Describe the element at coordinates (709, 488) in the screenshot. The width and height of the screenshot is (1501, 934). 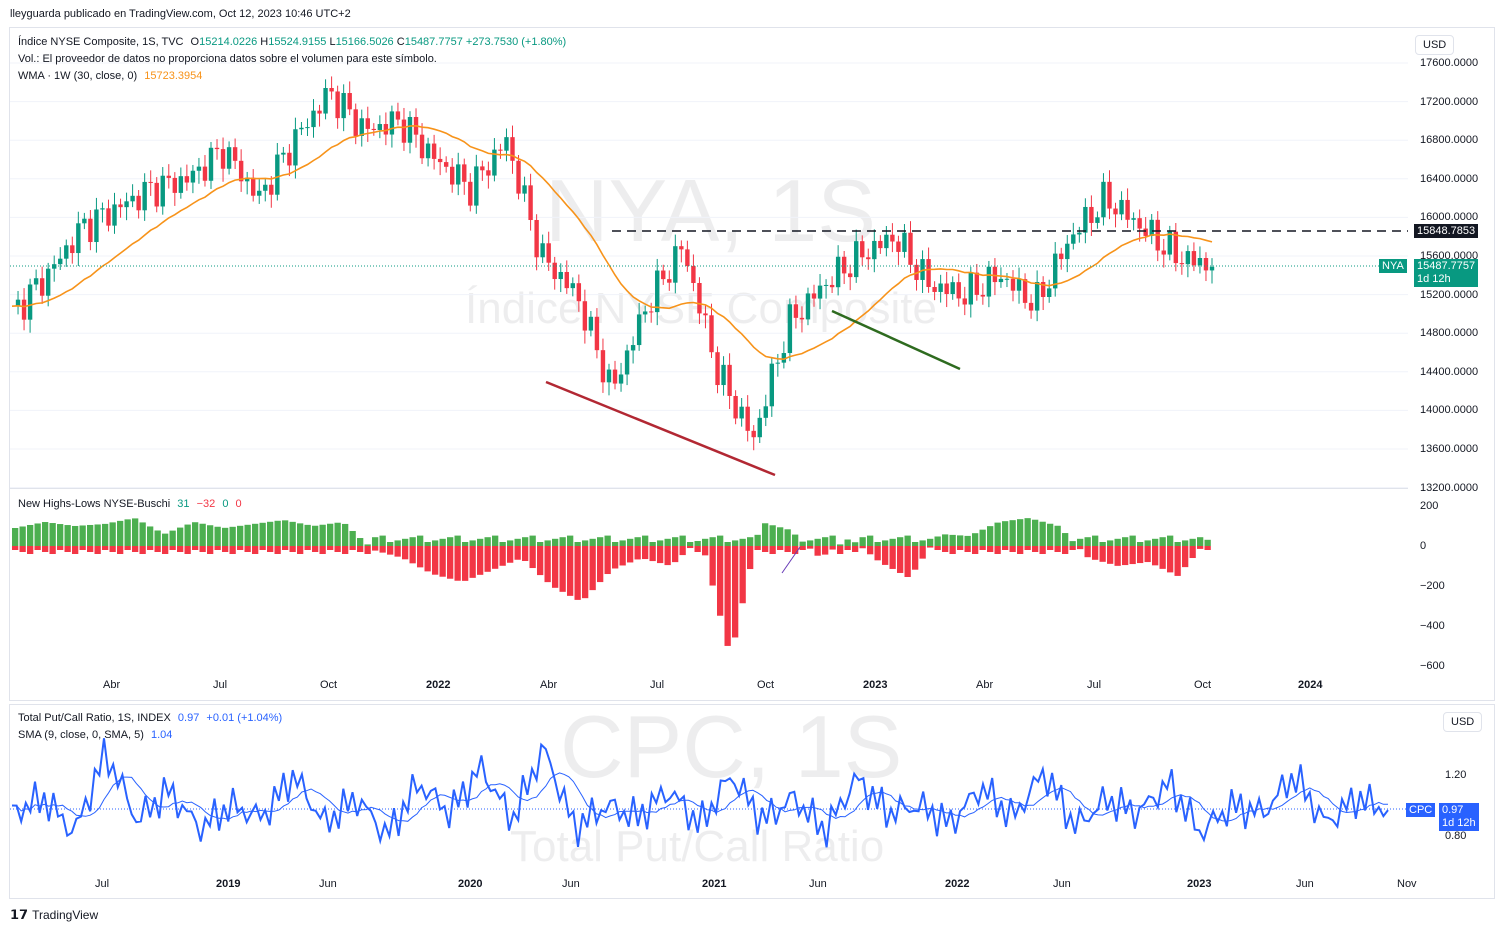
I see `pane-separator` at that location.